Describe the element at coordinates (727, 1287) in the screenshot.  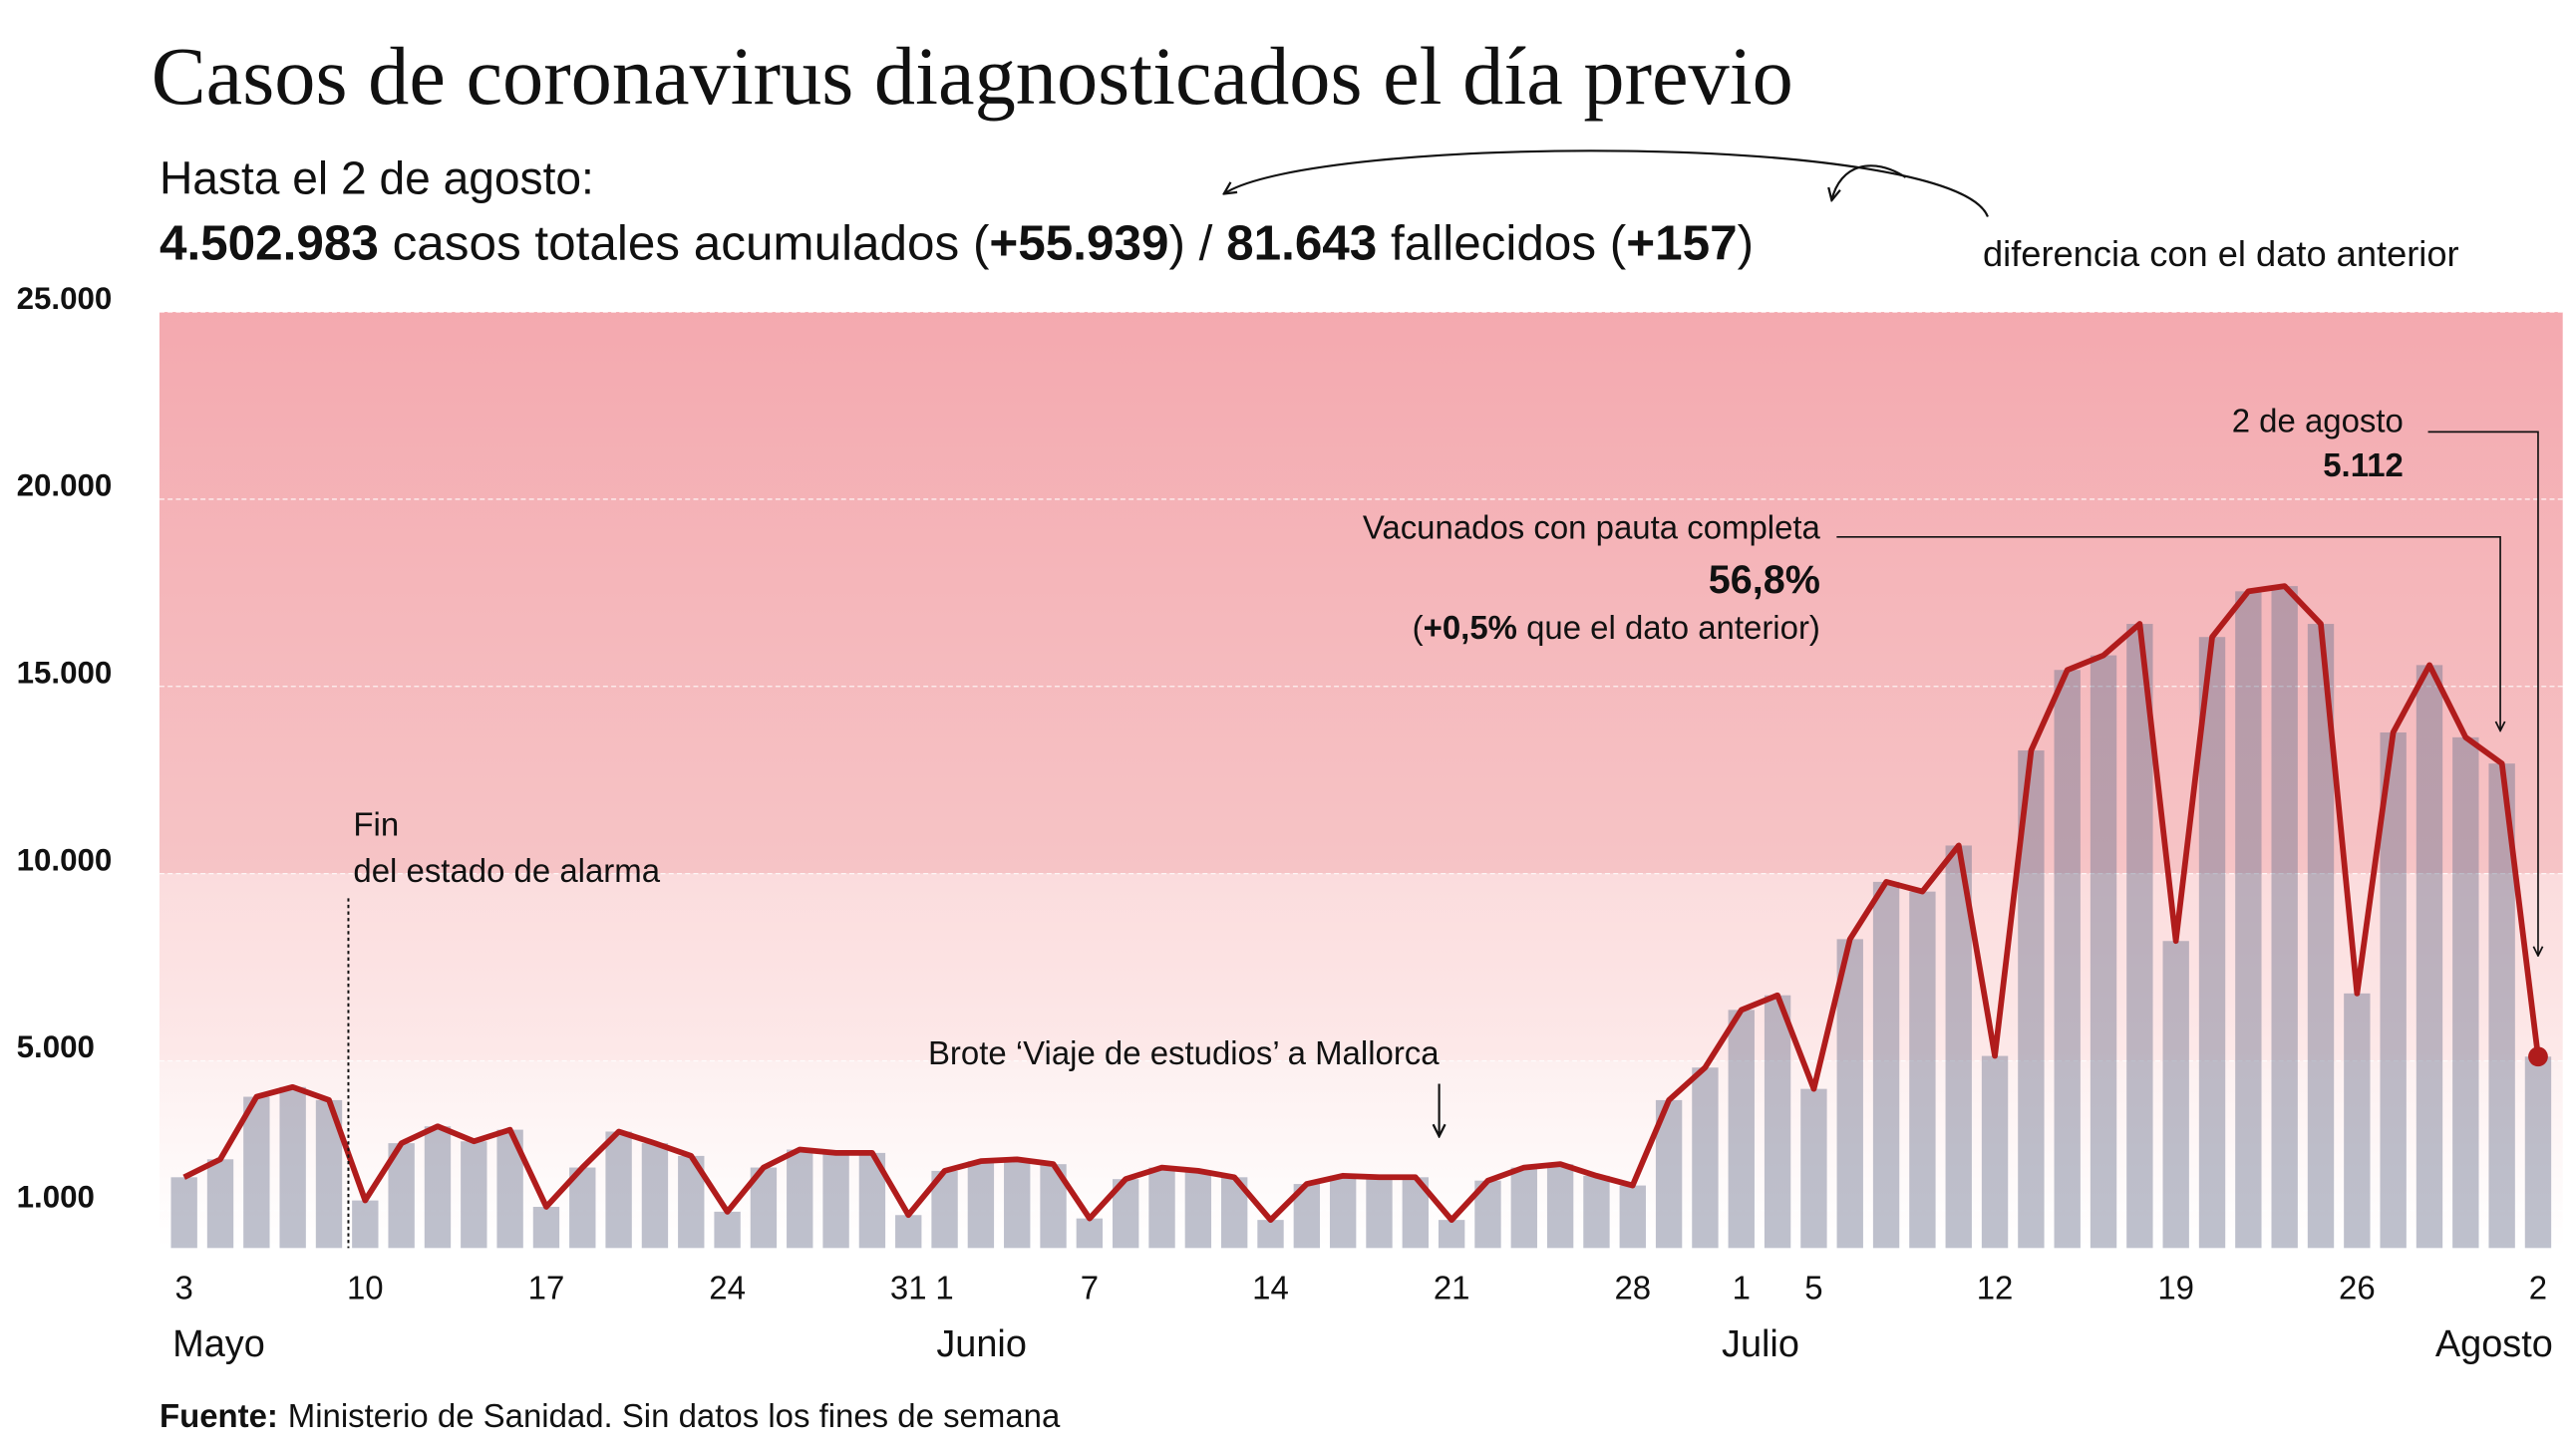
I see `x-tick-label: 24` at that location.